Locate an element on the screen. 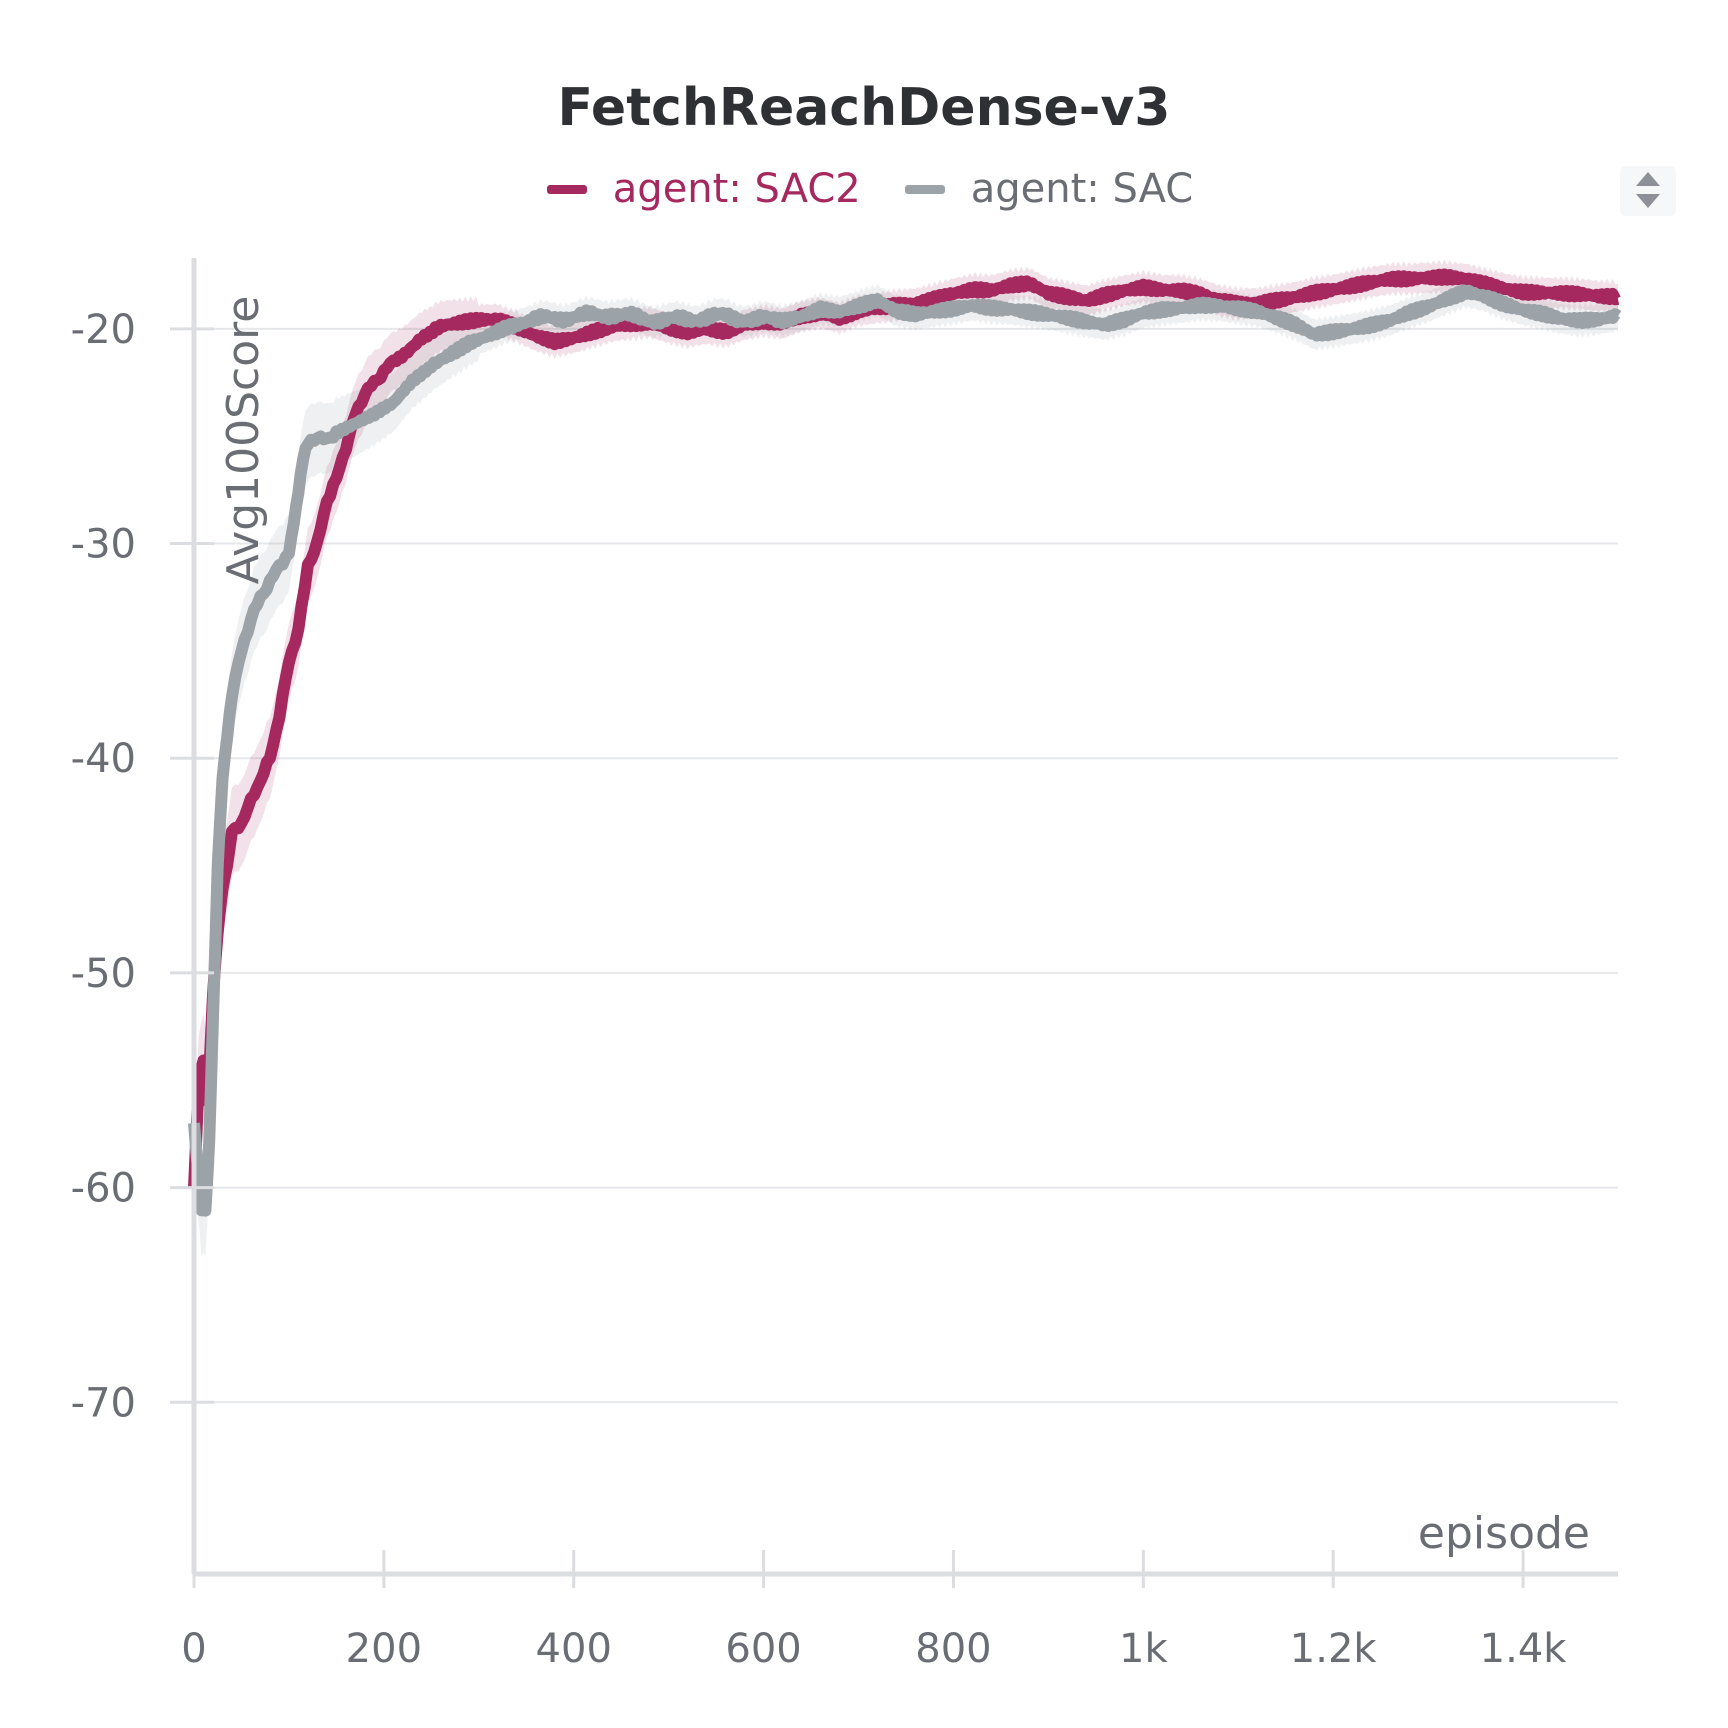 The width and height of the screenshot is (1728, 1728). x-tick-label: 400 is located at coordinates (574, 1649).